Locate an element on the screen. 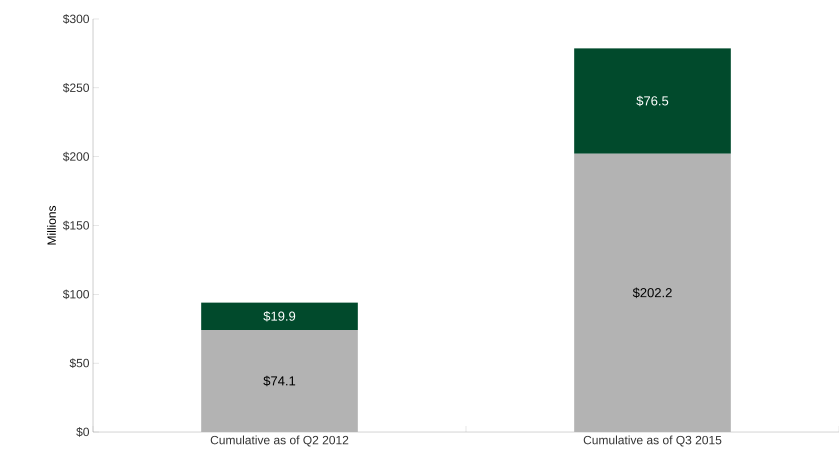  y-axis-title: Millions is located at coordinates (51, 225).